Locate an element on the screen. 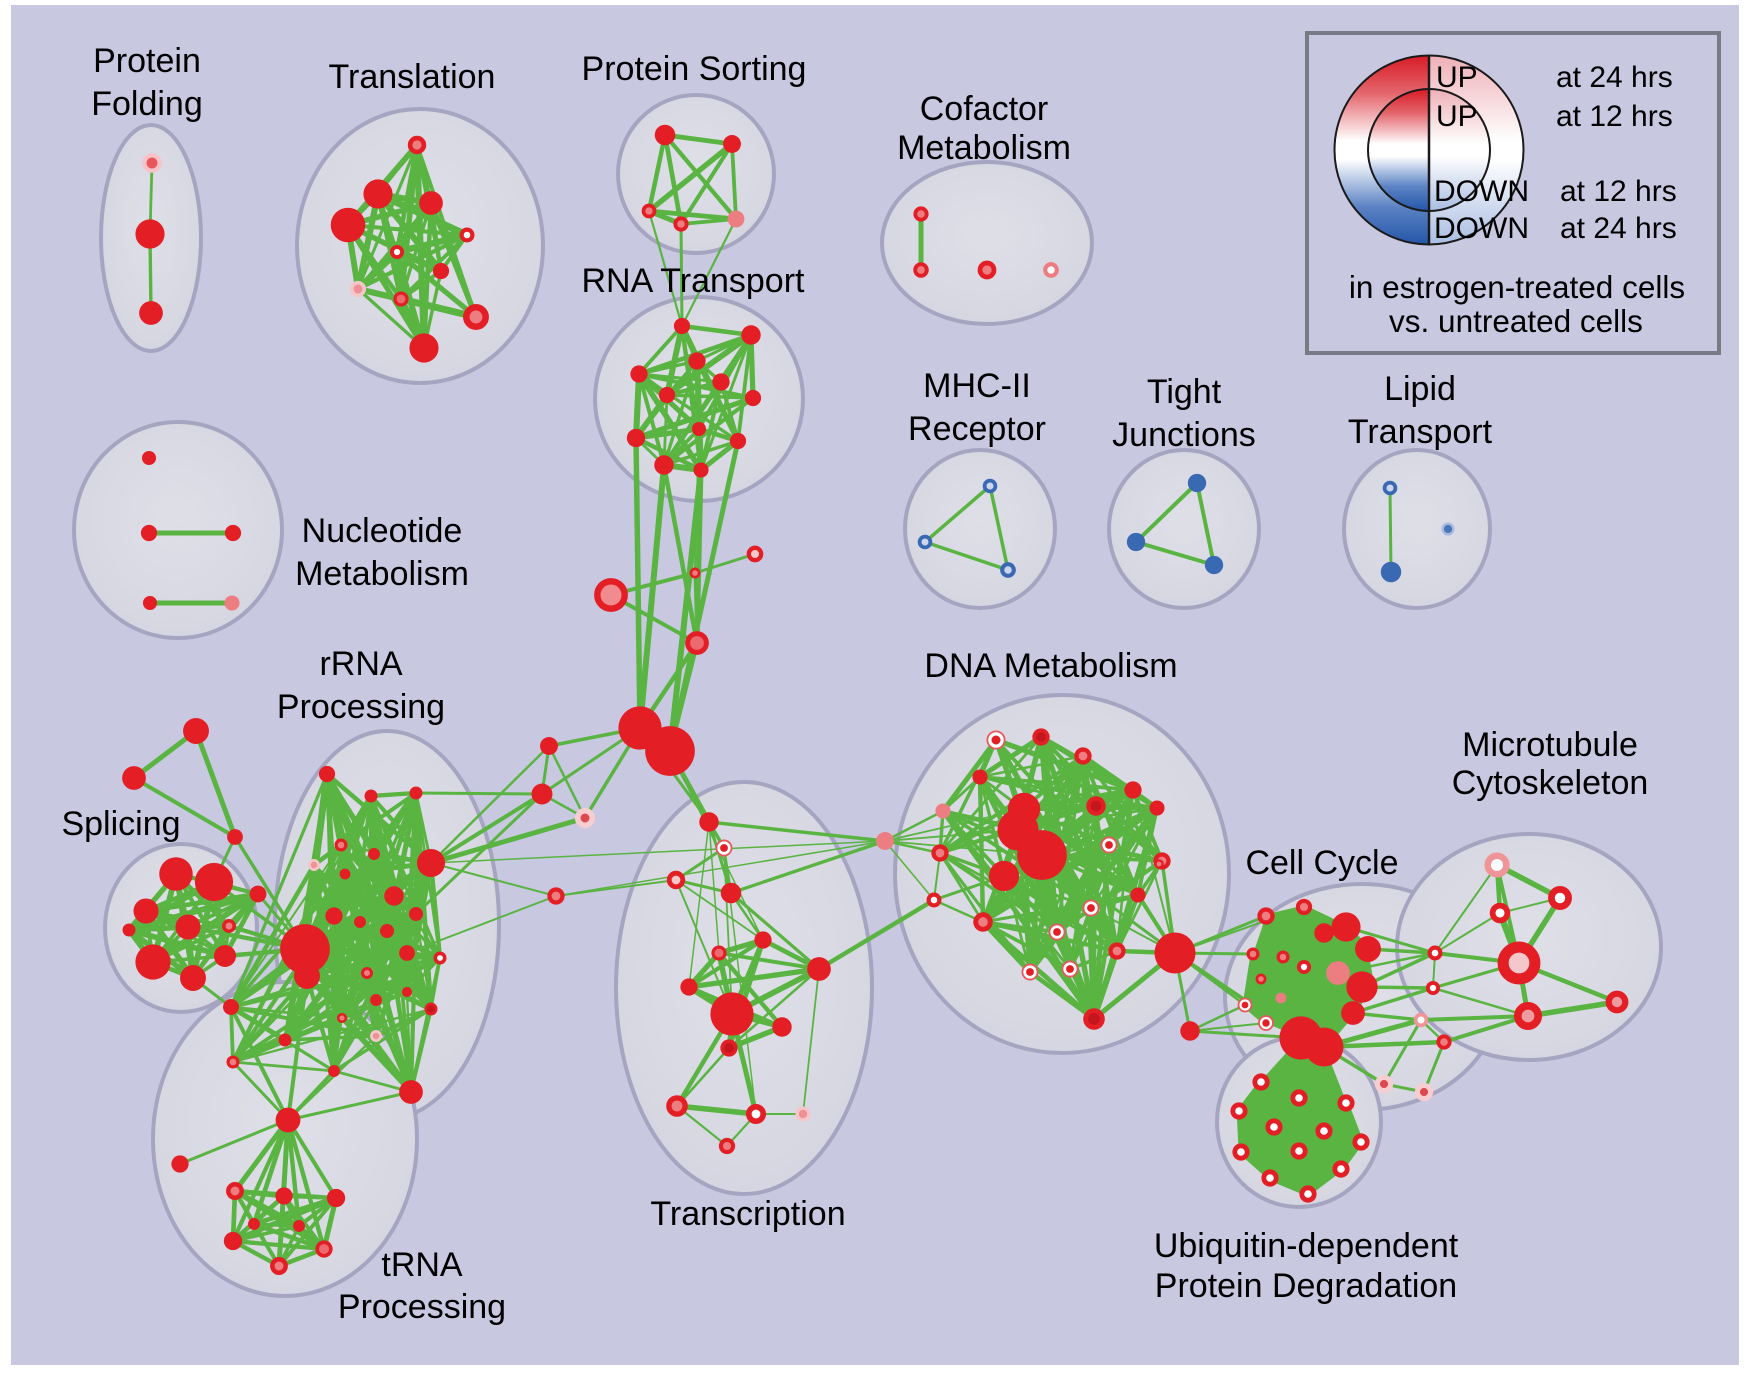 The width and height of the screenshot is (1750, 1381). svg-text: Splicing is located at coordinates (120, 824).